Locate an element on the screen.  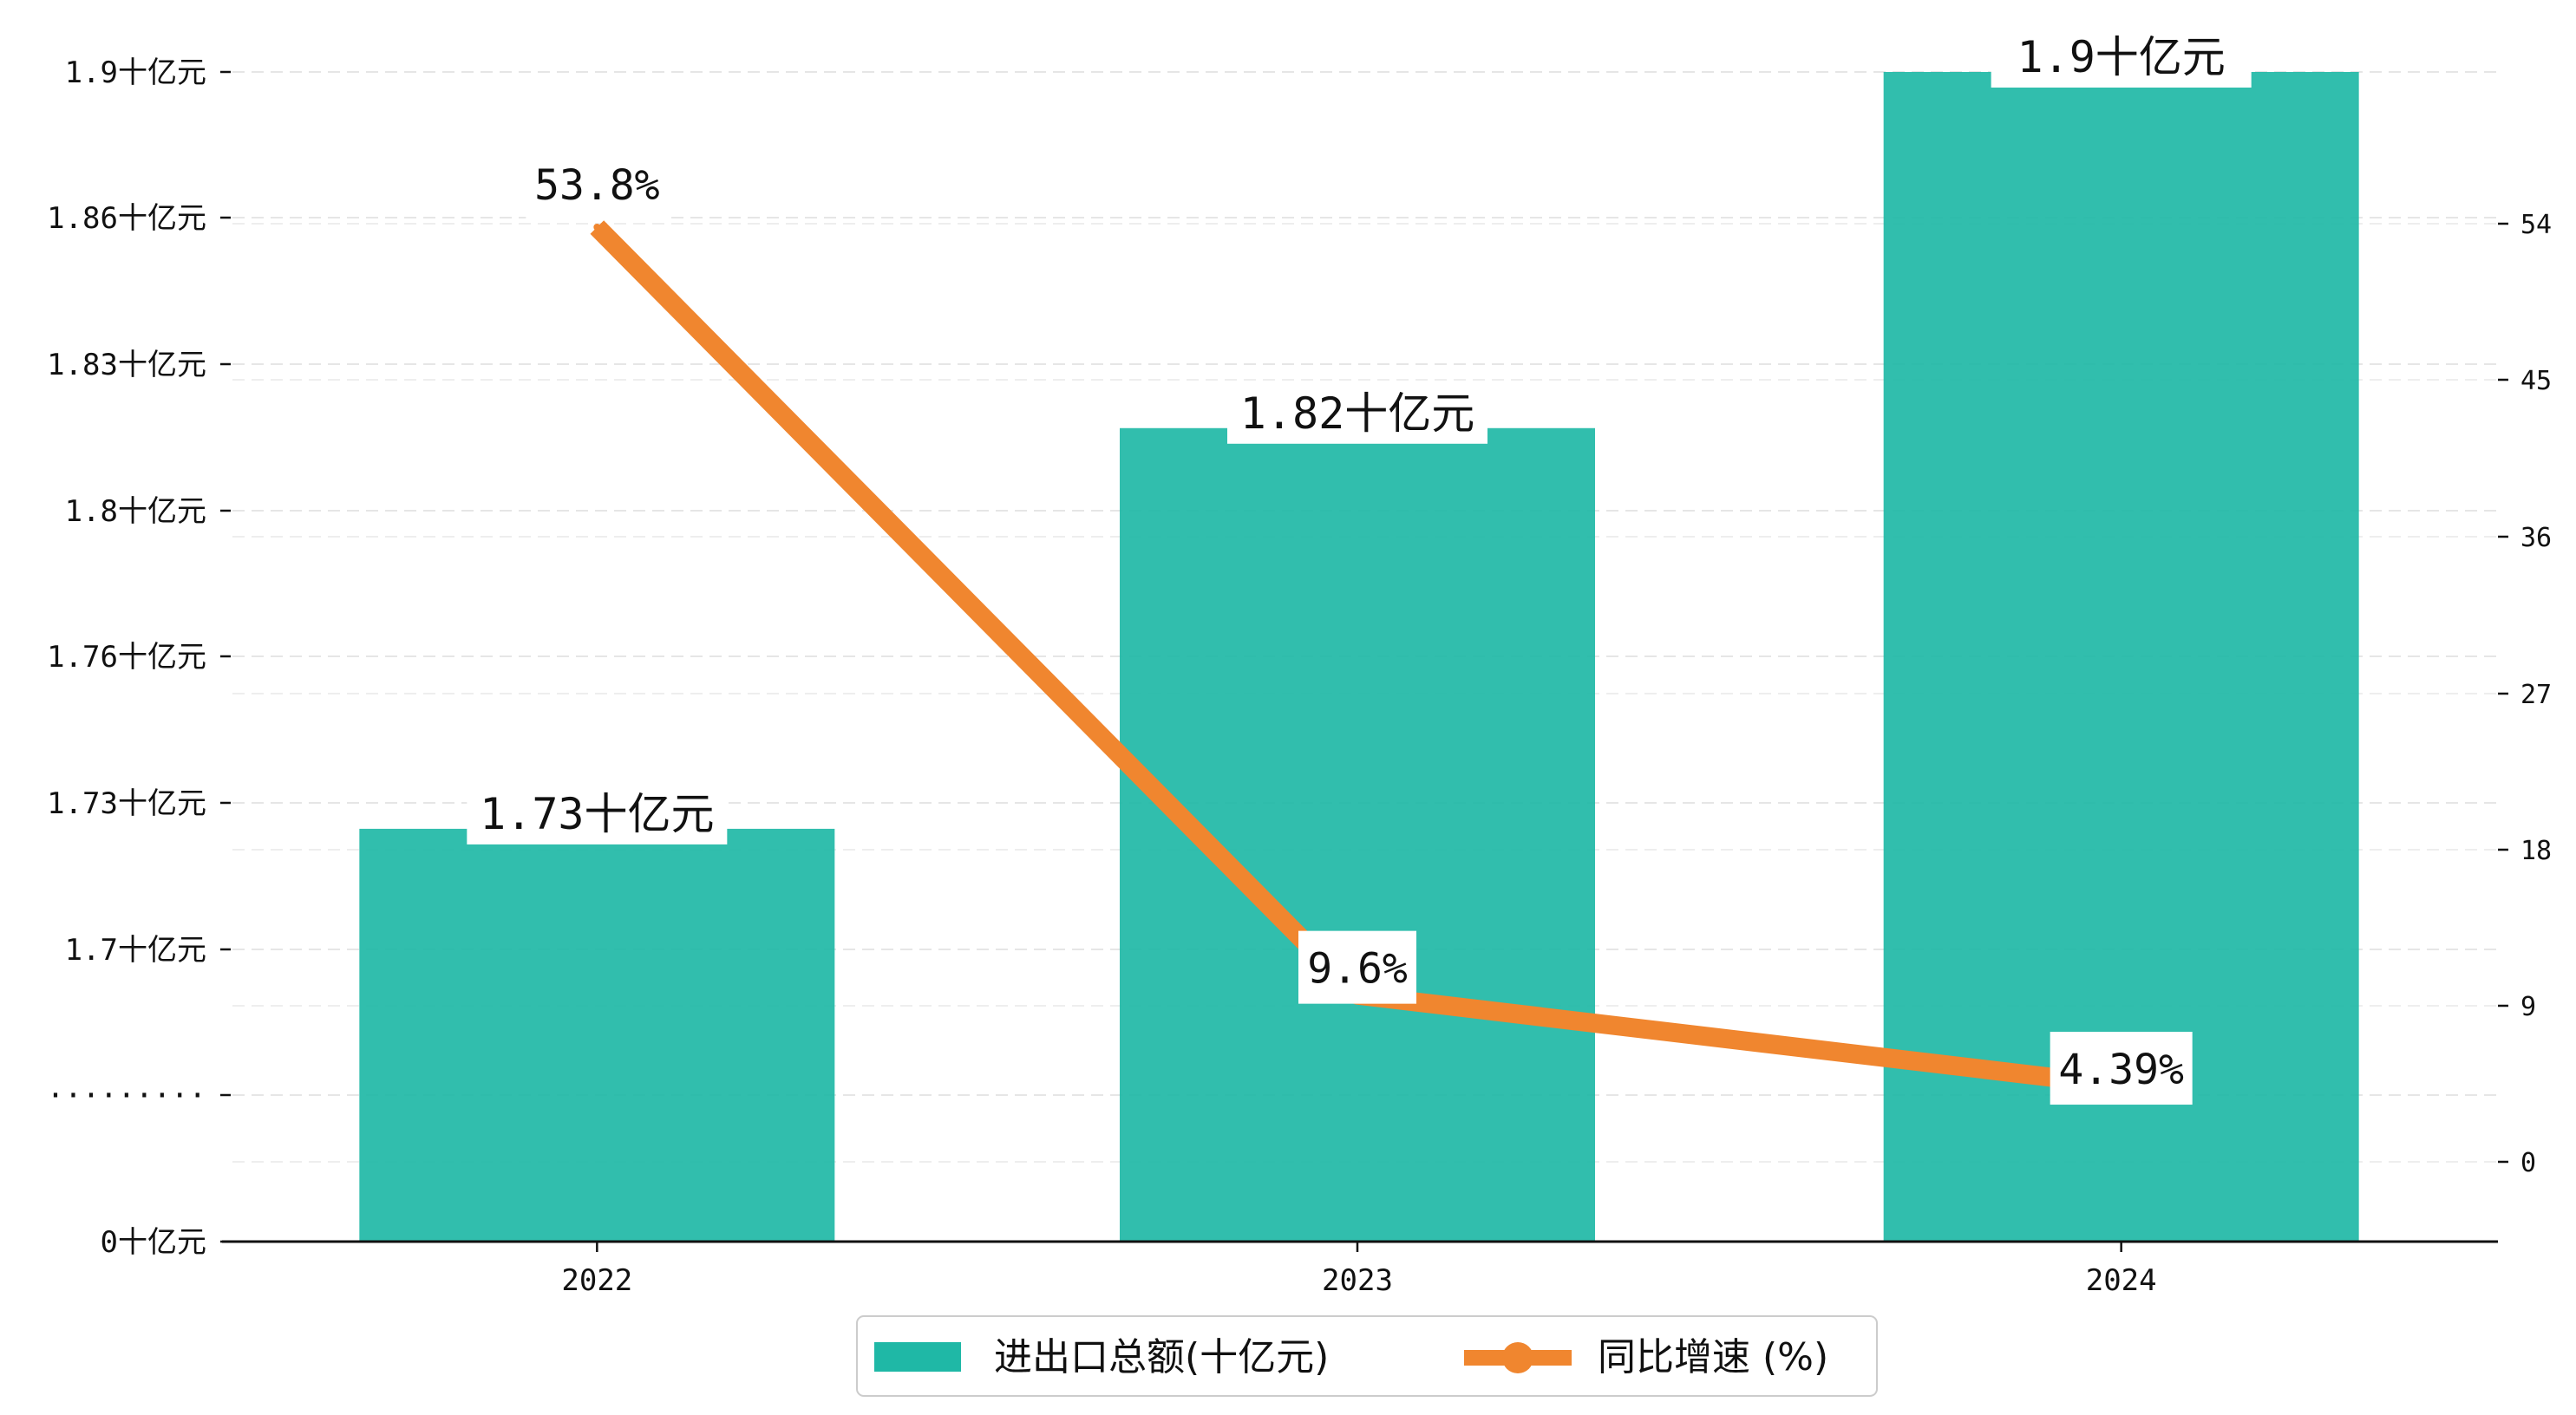
right-tick-label-1: 9 is located at coordinates (2528, 1007).